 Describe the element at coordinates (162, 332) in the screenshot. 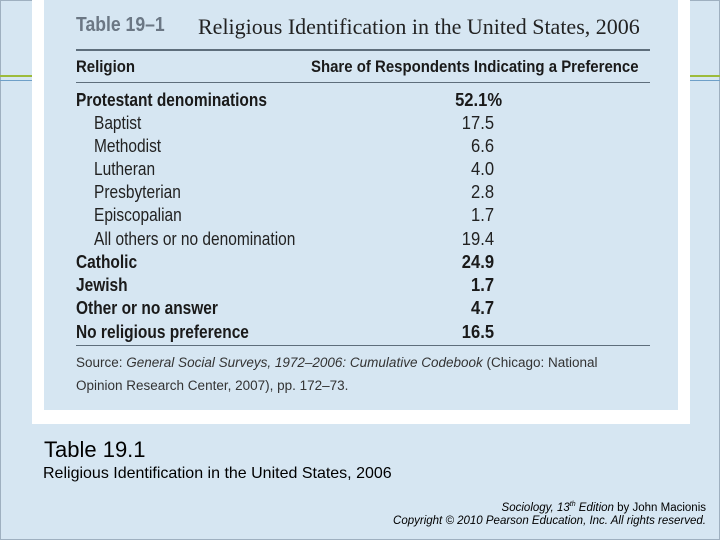

I see `row-label: No religious preference` at that location.